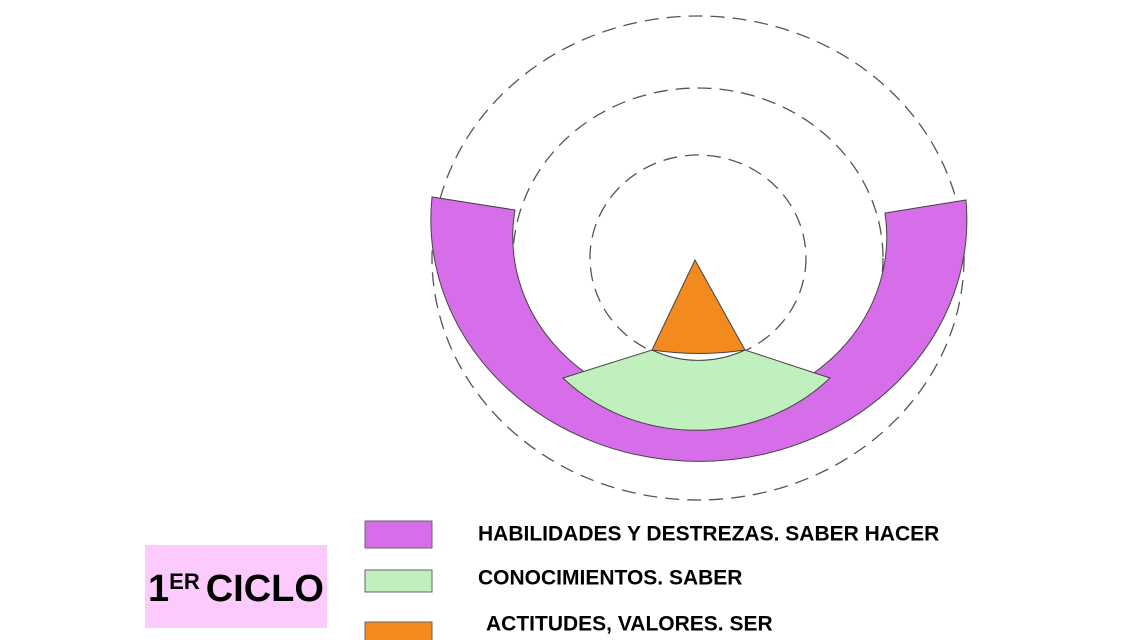  What do you see at coordinates (708, 534) in the screenshot?
I see `legend-label: HABILIDADES Y DESTREZAS. SABER HACER` at bounding box center [708, 534].